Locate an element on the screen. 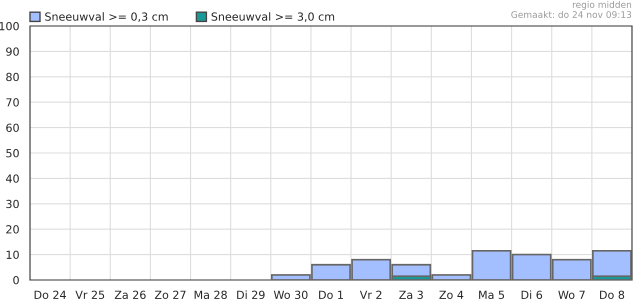 The width and height of the screenshot is (635, 300). x-tick-label: Ma 5 is located at coordinates (491, 295).